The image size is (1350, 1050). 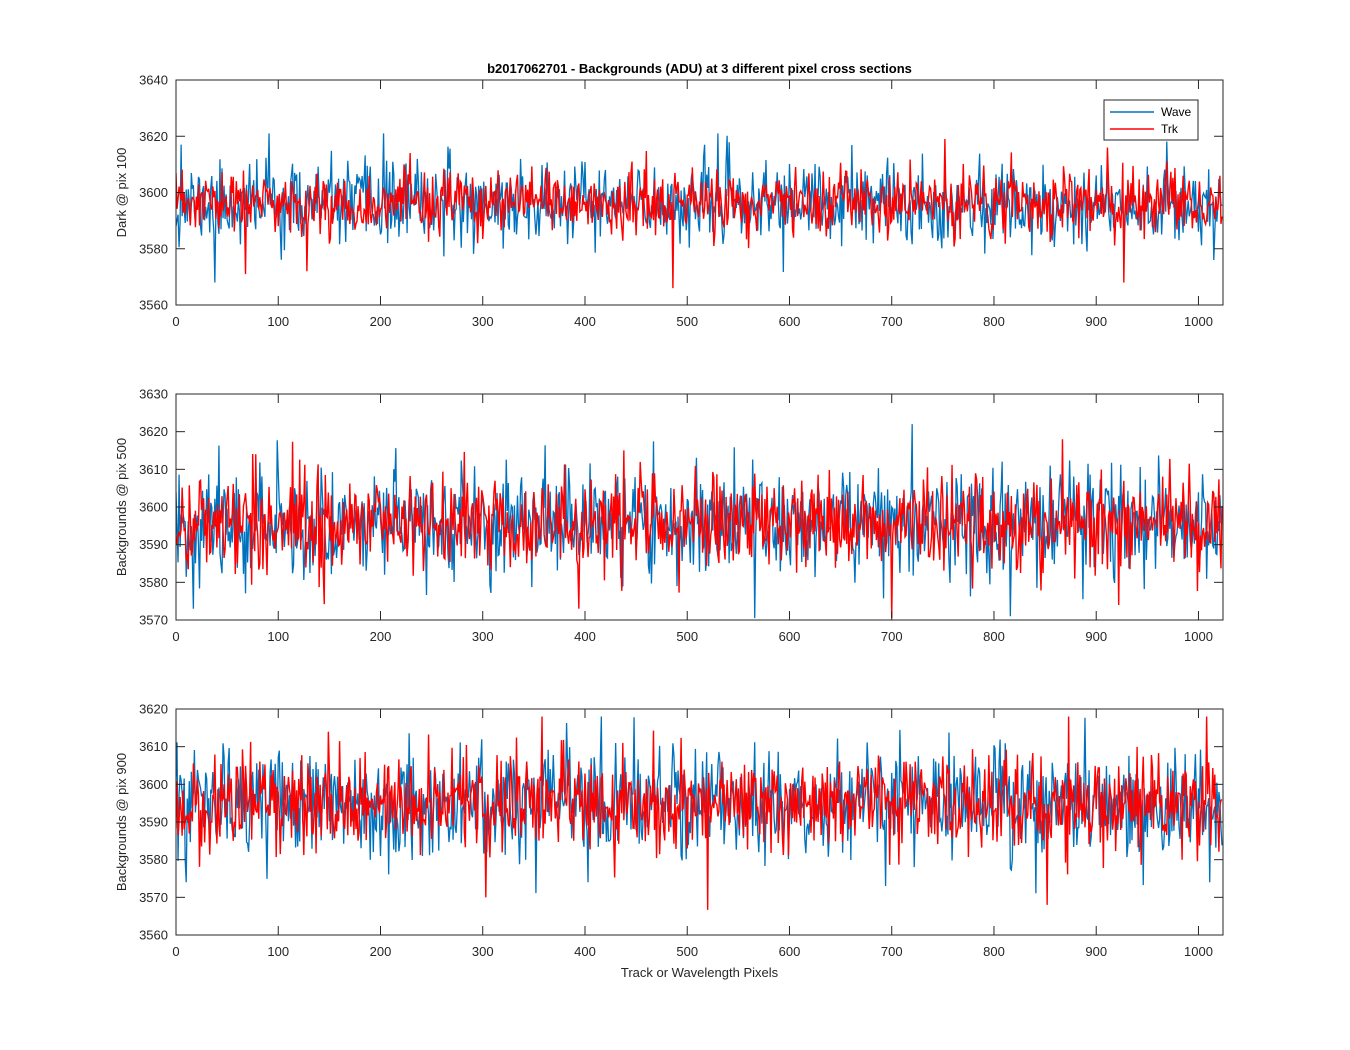 I want to click on x-axis-label: Track or Wavelength Pixels, so click(x=700, y=972).